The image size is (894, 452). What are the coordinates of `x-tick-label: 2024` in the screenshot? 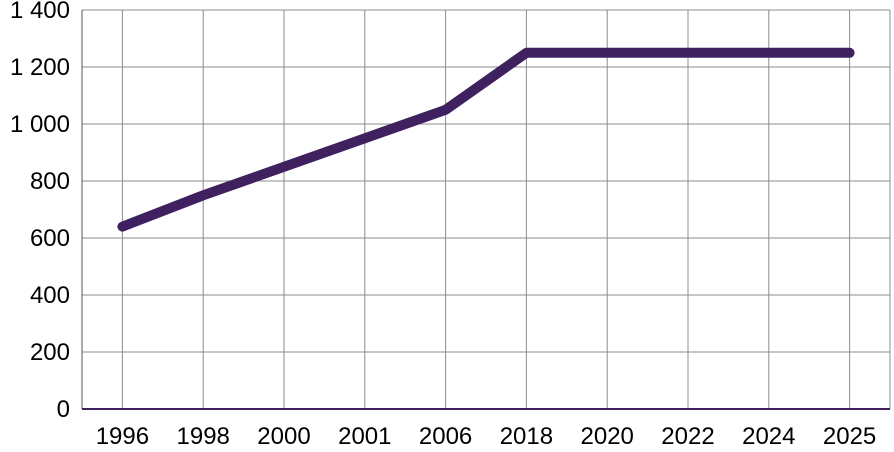 It's located at (768, 436).